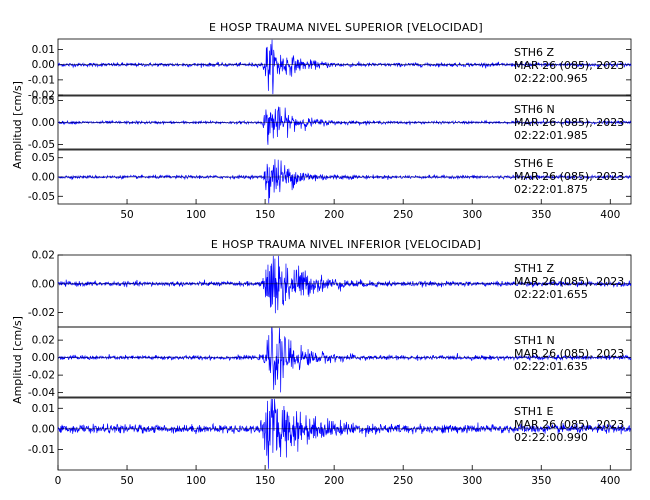  Describe the element at coordinates (551, 189) in the screenshot. I see `record-time-label: 02:22:01.875` at that location.